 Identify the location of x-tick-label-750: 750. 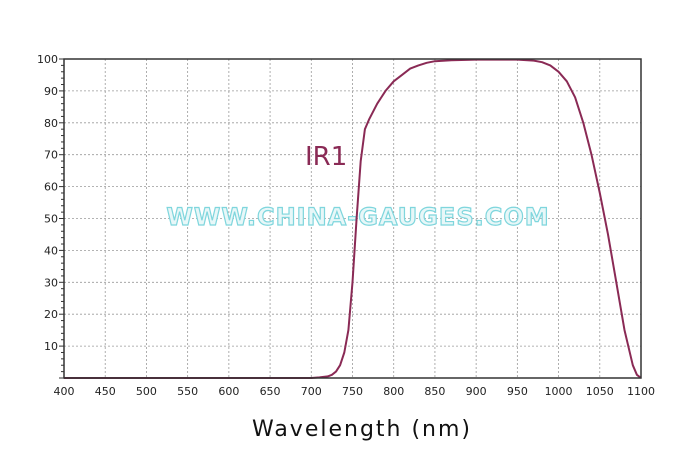
(352, 391).